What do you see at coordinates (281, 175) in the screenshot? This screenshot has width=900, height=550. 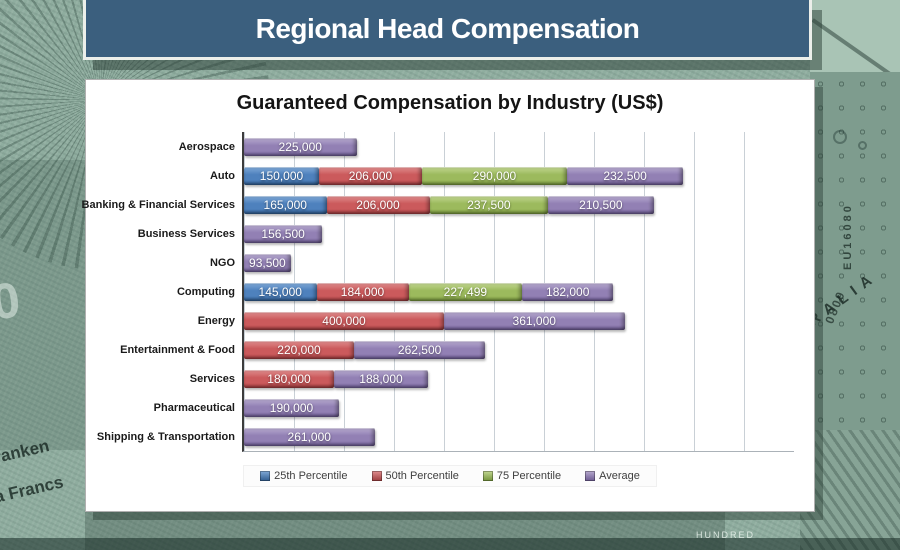 I see `bar-segment-25th-percentile: 150,000` at bounding box center [281, 175].